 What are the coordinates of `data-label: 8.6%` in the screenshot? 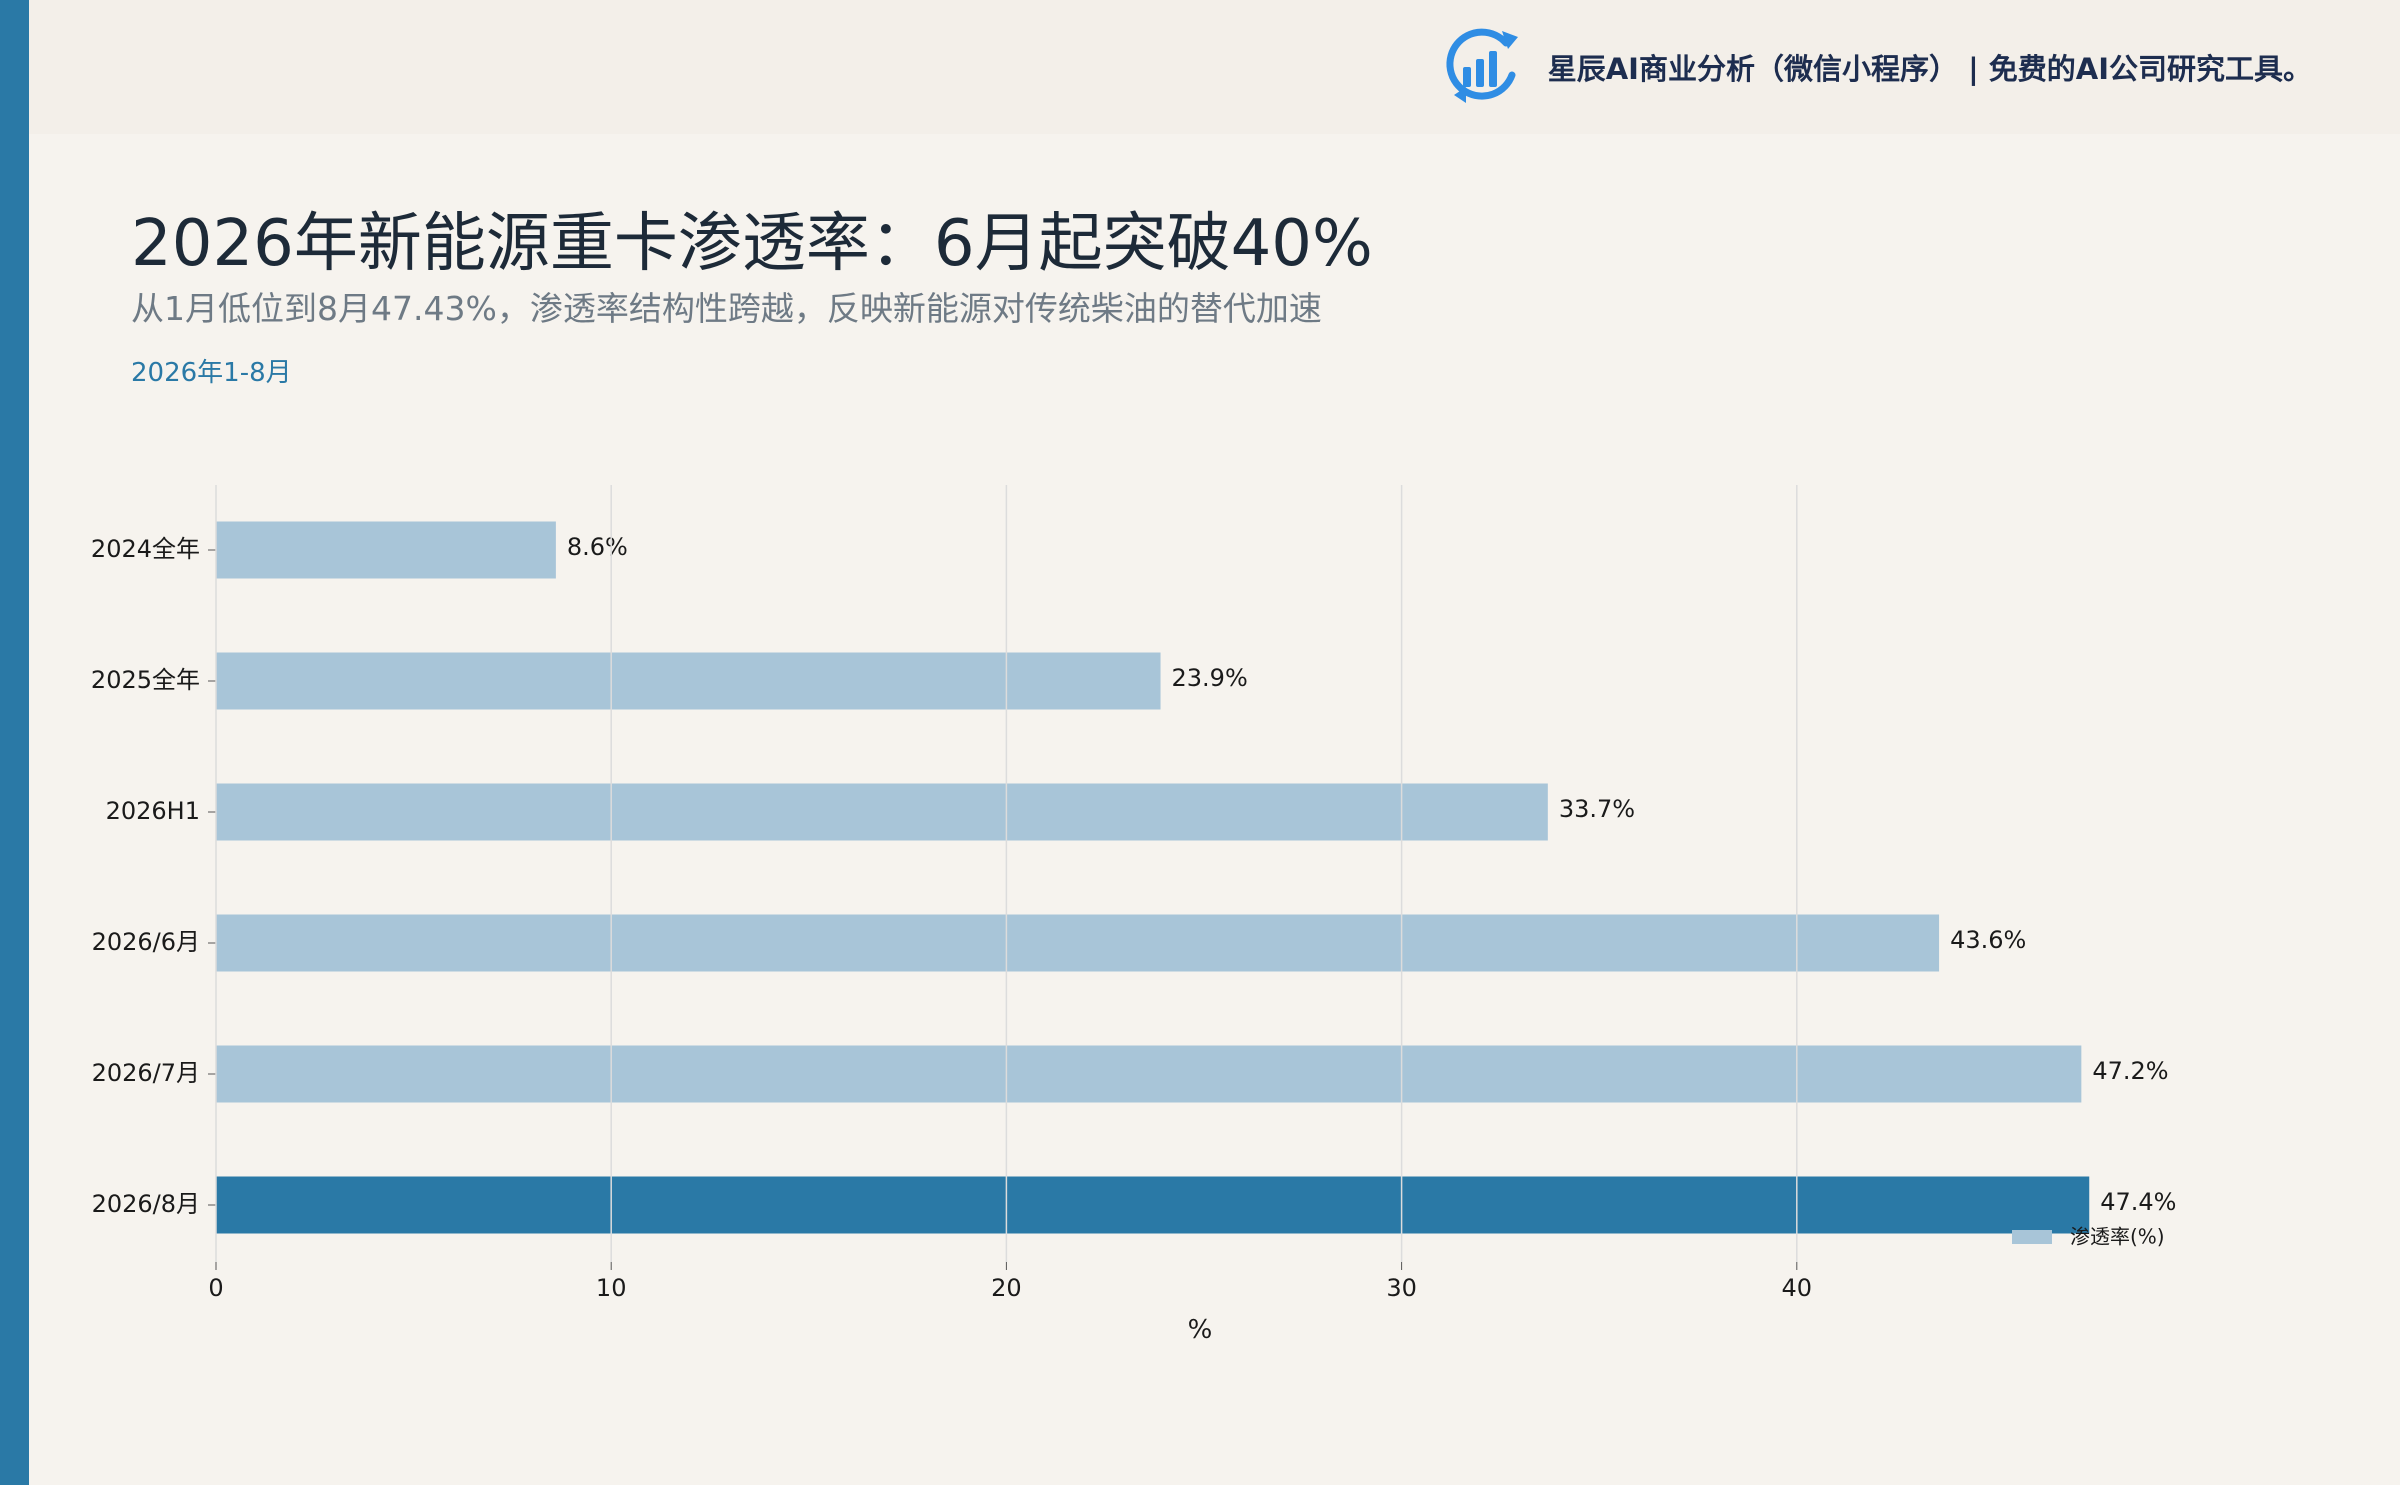 It's located at (597, 547).